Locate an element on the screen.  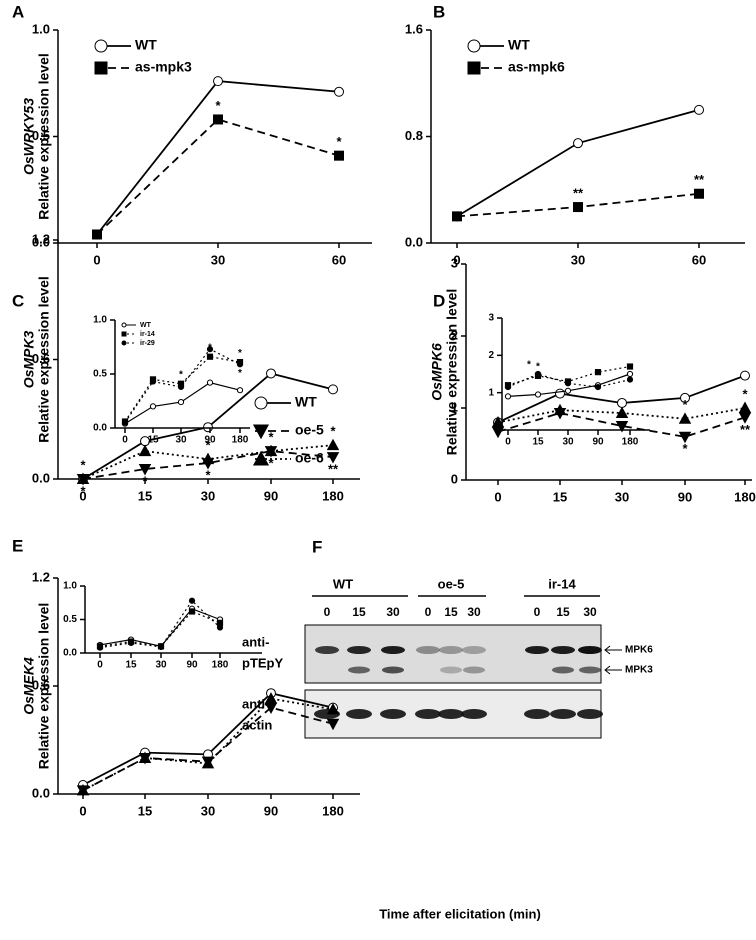
chart: B 0.0 0.8 1.6 0 30 60 WT ** ** as-mpk6 is located at coordinates (575, 134).